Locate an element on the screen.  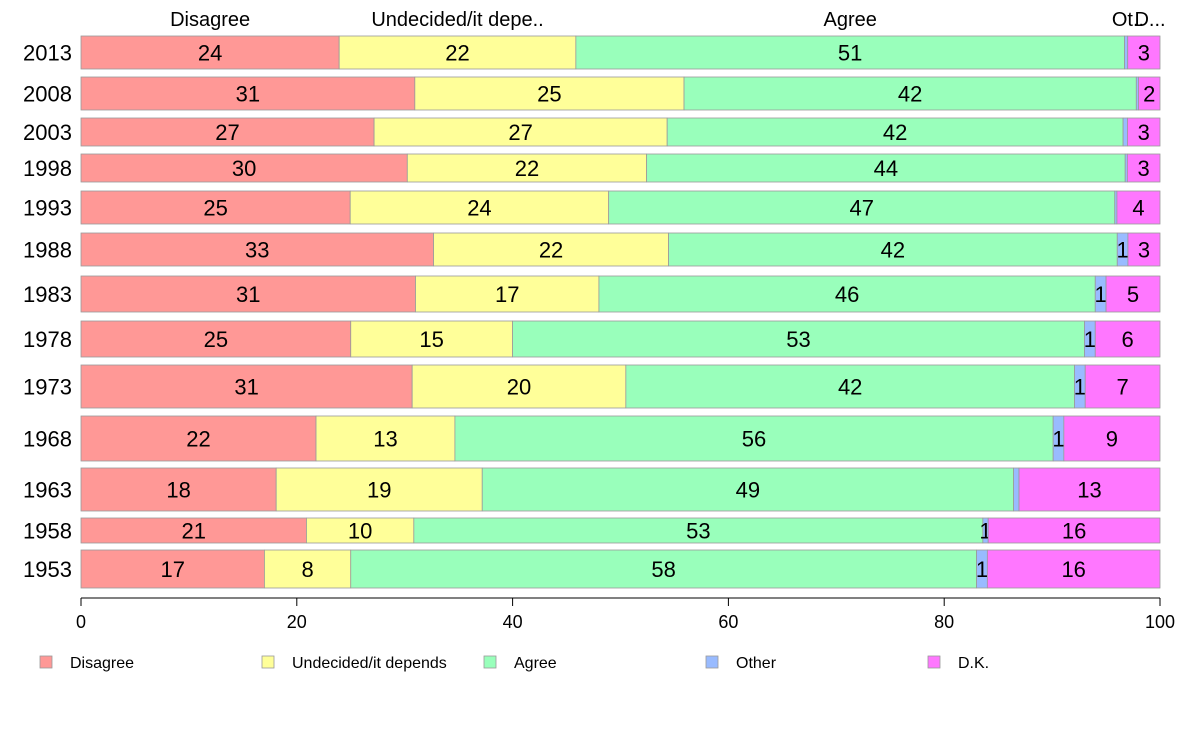
y-tick-label: 2003 is located at coordinates (47, 132).